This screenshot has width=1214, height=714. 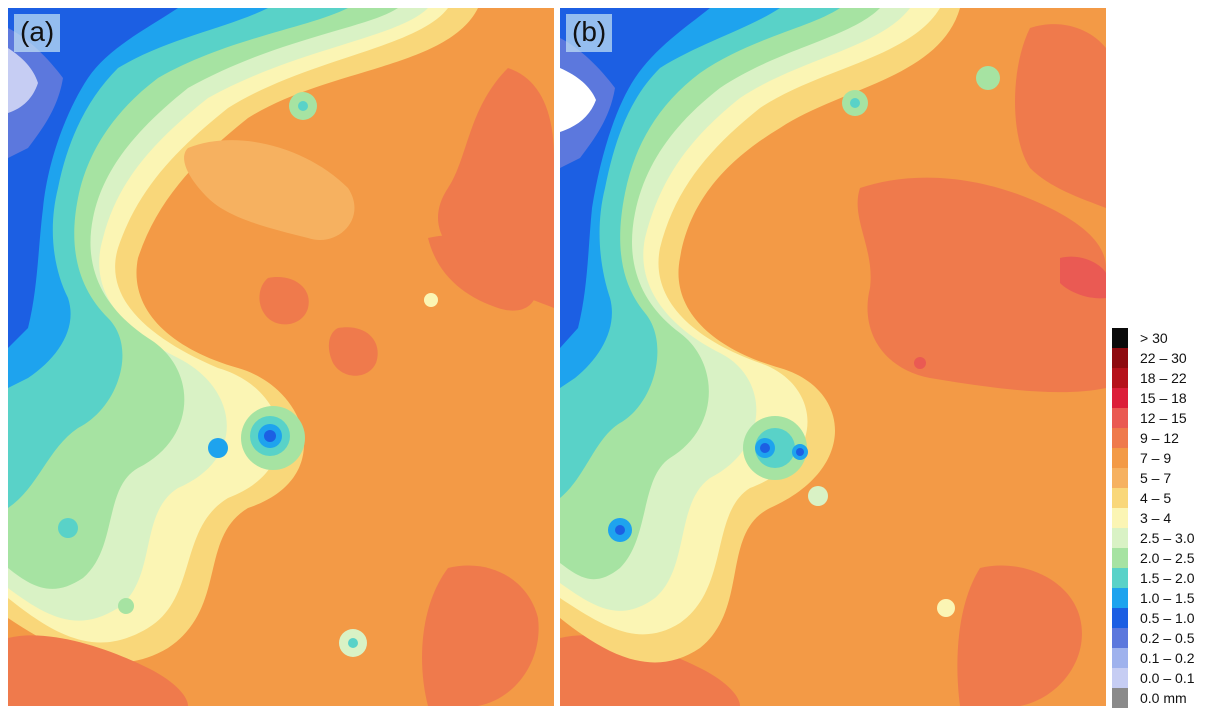 I want to click on legend-entry: 0.0 – 0.1, so click(x=1162, y=678).